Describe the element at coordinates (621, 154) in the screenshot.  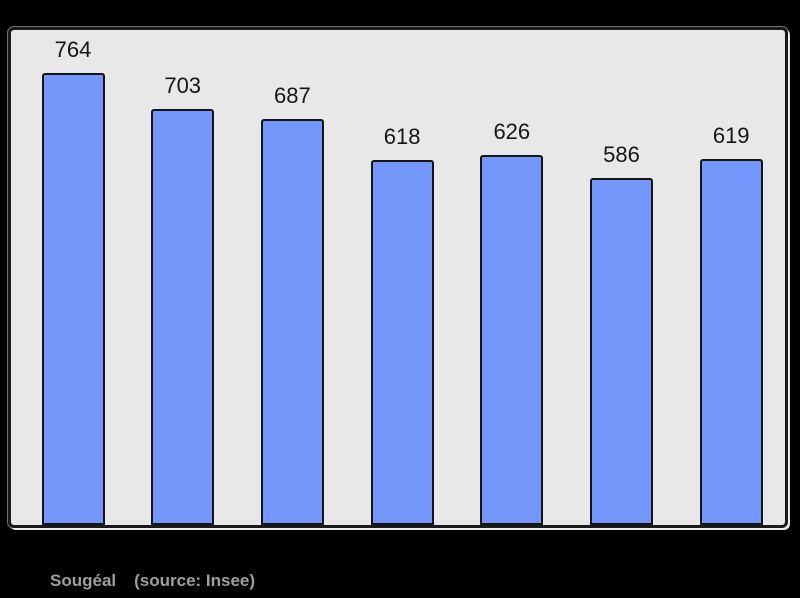
I see `bar-value-label: 586` at that location.